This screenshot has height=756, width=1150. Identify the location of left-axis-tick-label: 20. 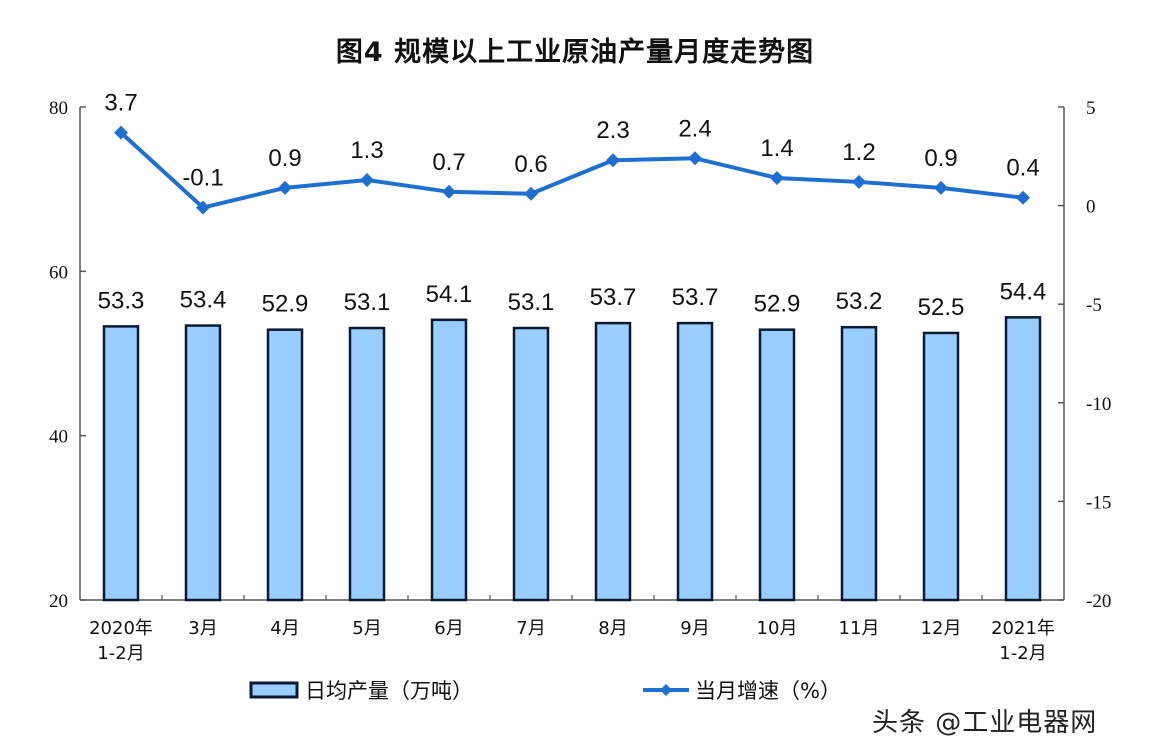
(58, 601).